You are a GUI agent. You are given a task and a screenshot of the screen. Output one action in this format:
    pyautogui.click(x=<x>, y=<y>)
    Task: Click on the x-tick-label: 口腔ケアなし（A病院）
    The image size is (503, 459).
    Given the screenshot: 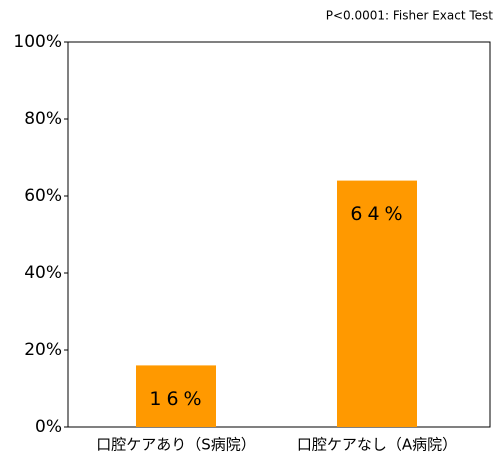 What is the action you would take?
    pyautogui.click(x=377, y=445)
    